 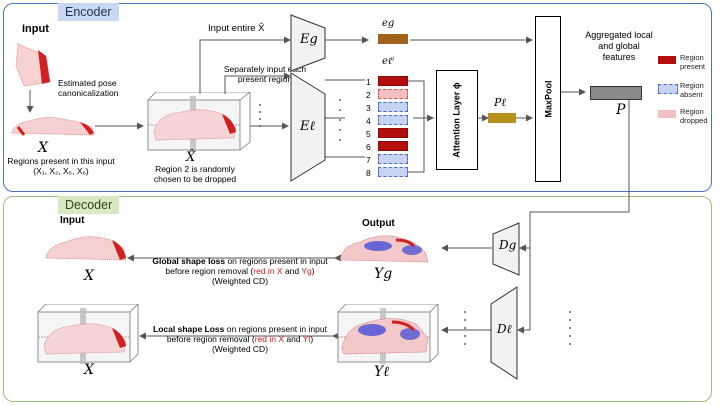 What do you see at coordinates (421, 126) in the screenshot?
I see `region-to-attention-lines` at bounding box center [421, 126].